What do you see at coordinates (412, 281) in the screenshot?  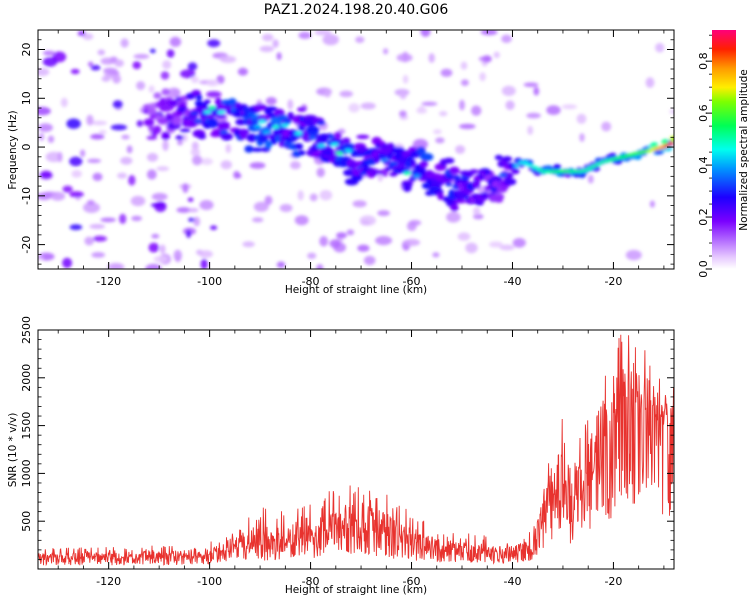 I see `x-tick-label: -60` at bounding box center [412, 281].